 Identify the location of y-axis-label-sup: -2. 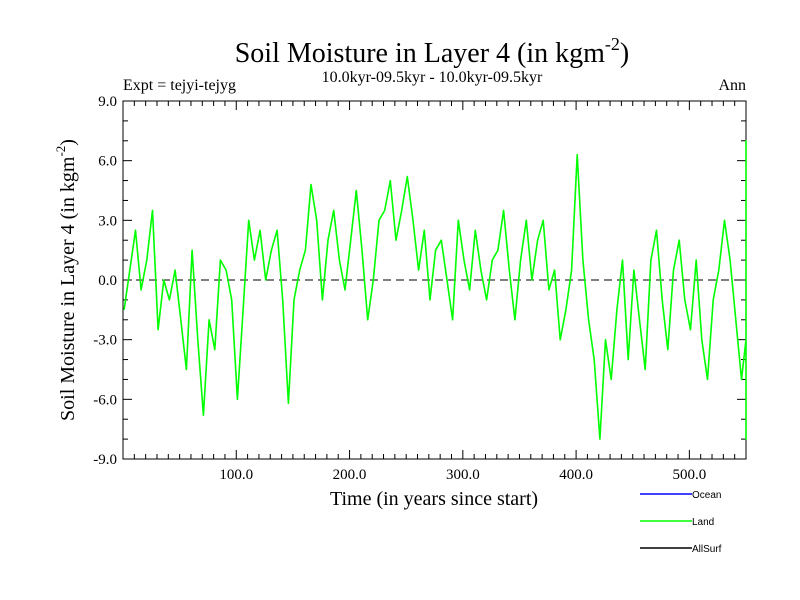
(60, 151).